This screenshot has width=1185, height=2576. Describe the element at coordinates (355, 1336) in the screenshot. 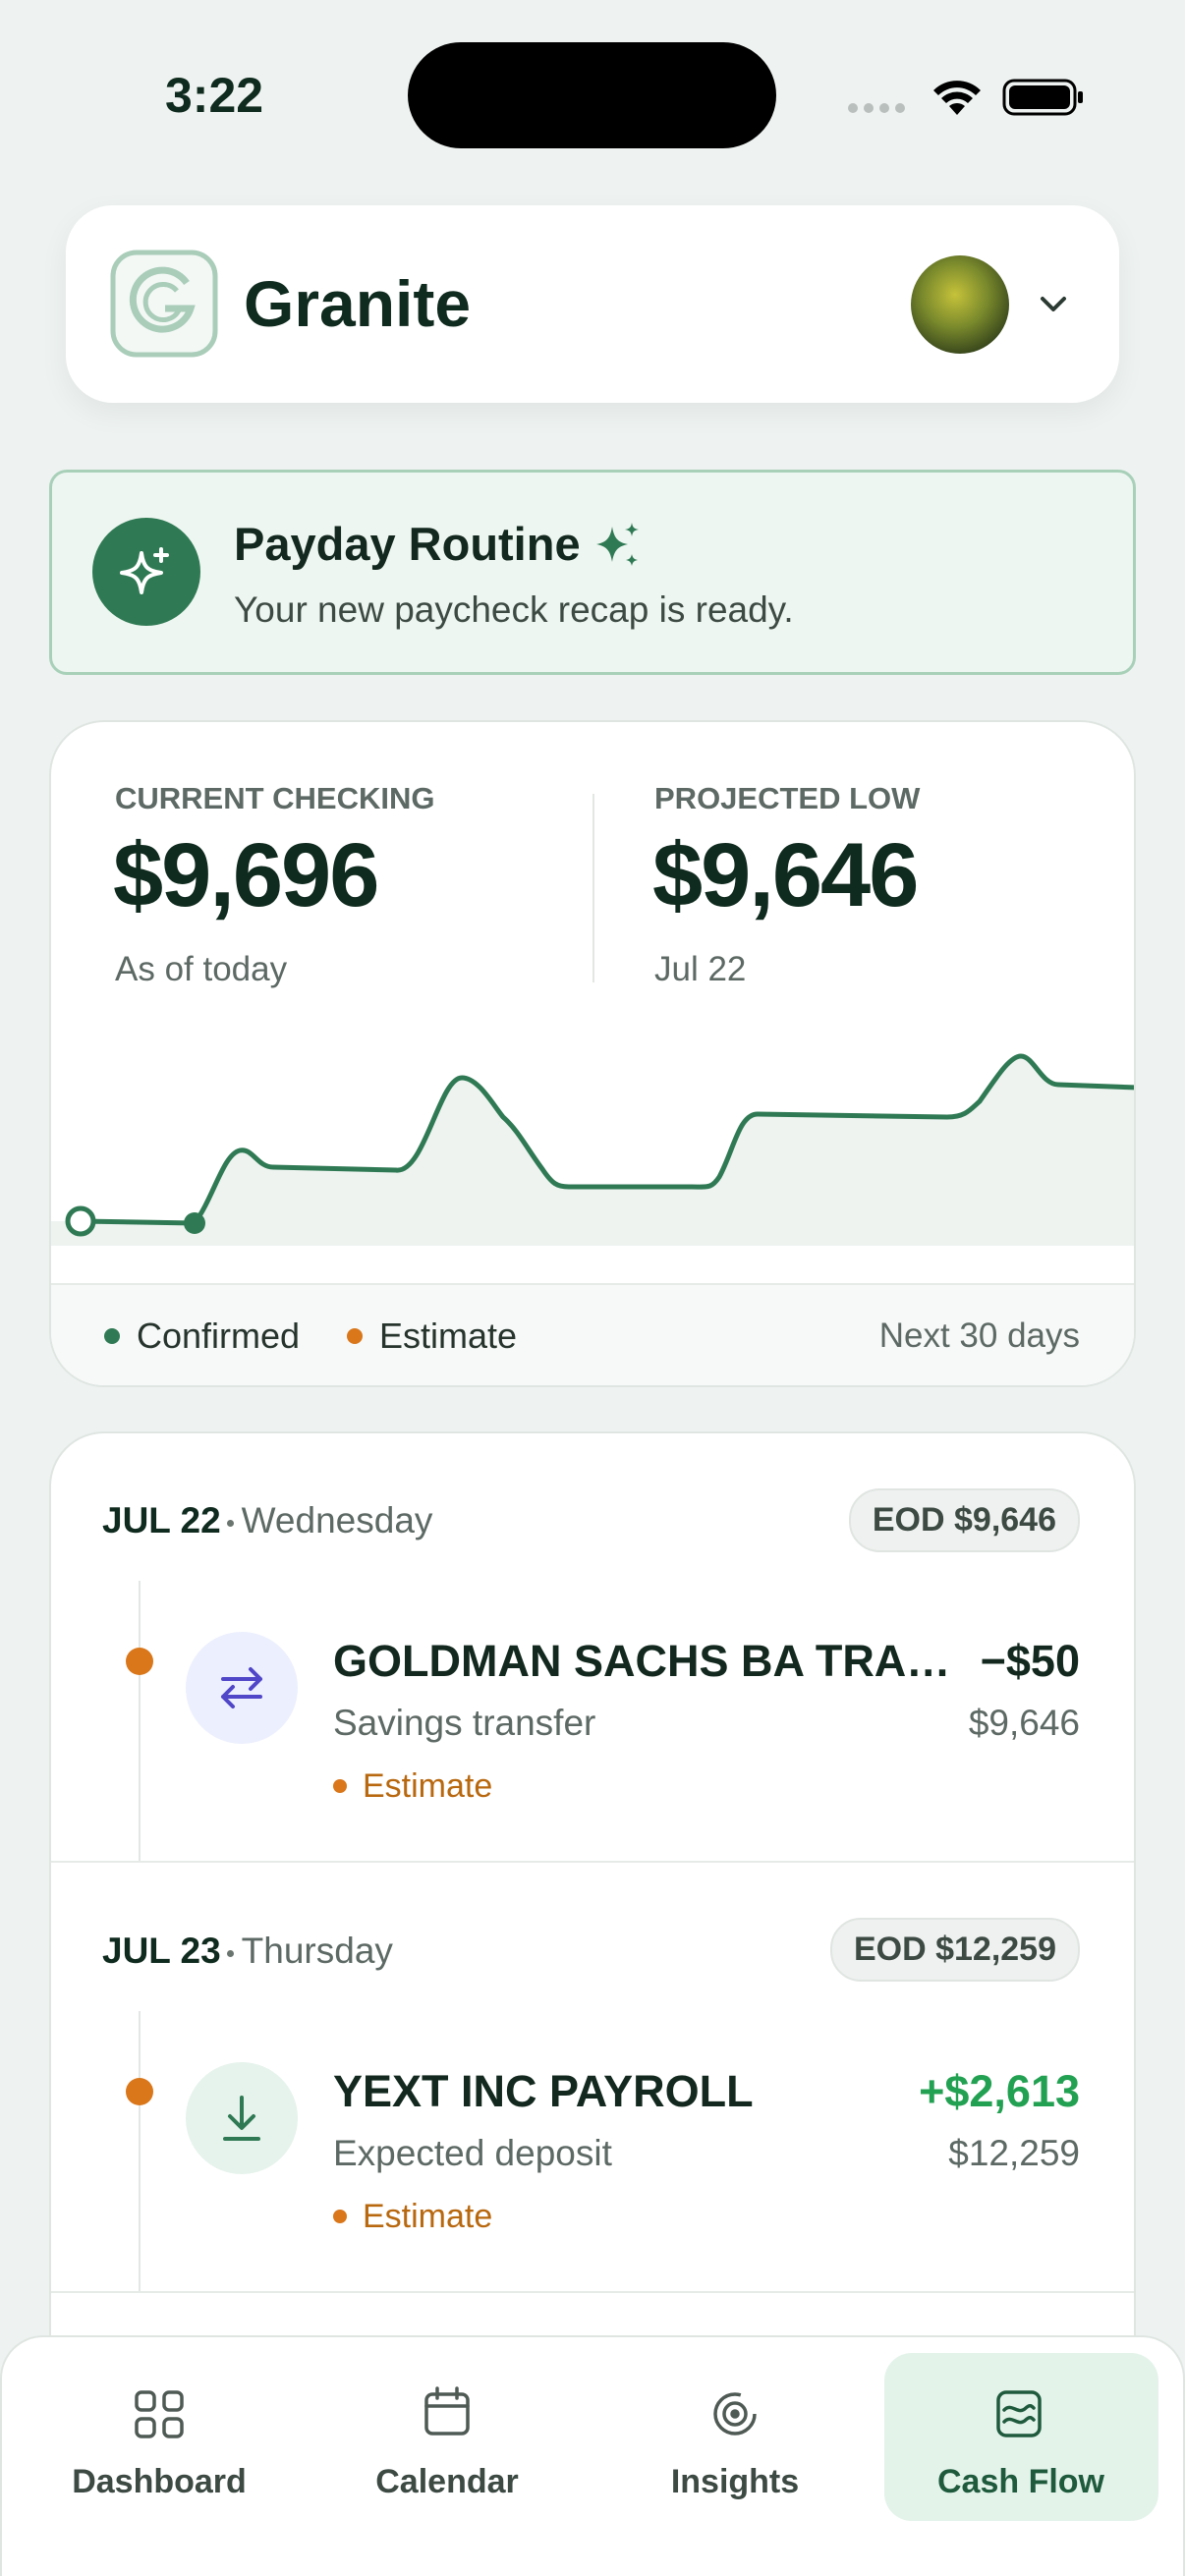

I see `legend-dot-estimate` at that location.